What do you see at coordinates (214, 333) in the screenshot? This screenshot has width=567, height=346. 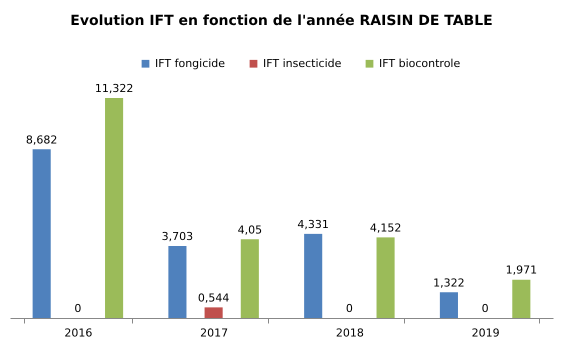 I see `x-tick-label: 2017` at bounding box center [214, 333].